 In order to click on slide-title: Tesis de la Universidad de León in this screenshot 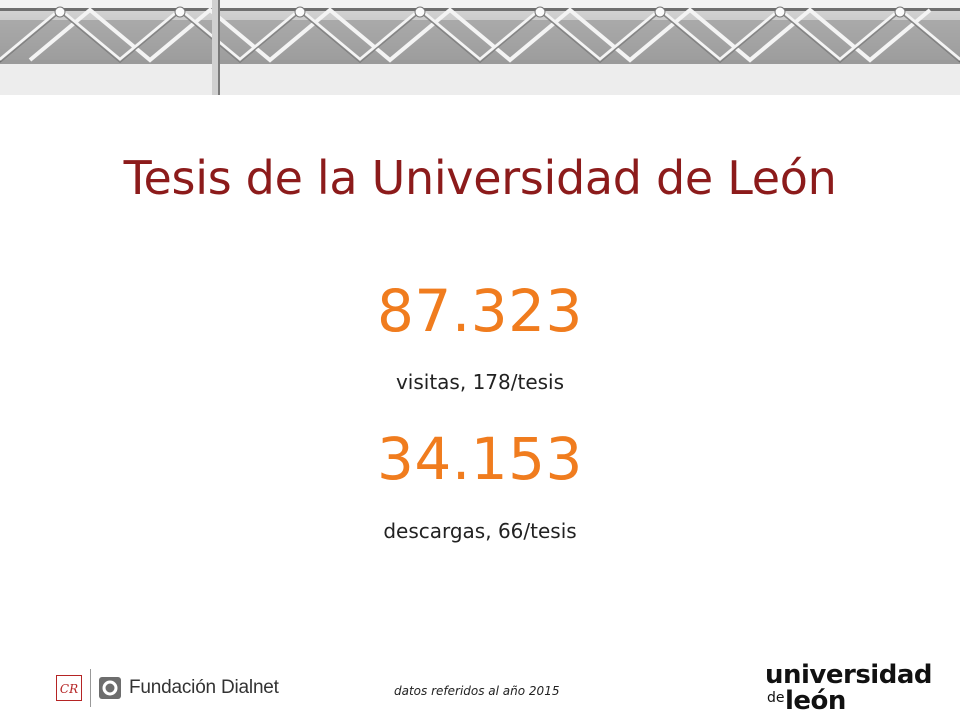, I will do `click(480, 178)`.